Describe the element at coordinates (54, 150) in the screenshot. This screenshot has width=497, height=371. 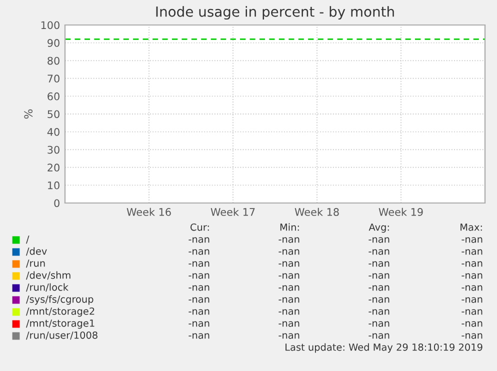
I see `y-tick-label: 30` at that location.